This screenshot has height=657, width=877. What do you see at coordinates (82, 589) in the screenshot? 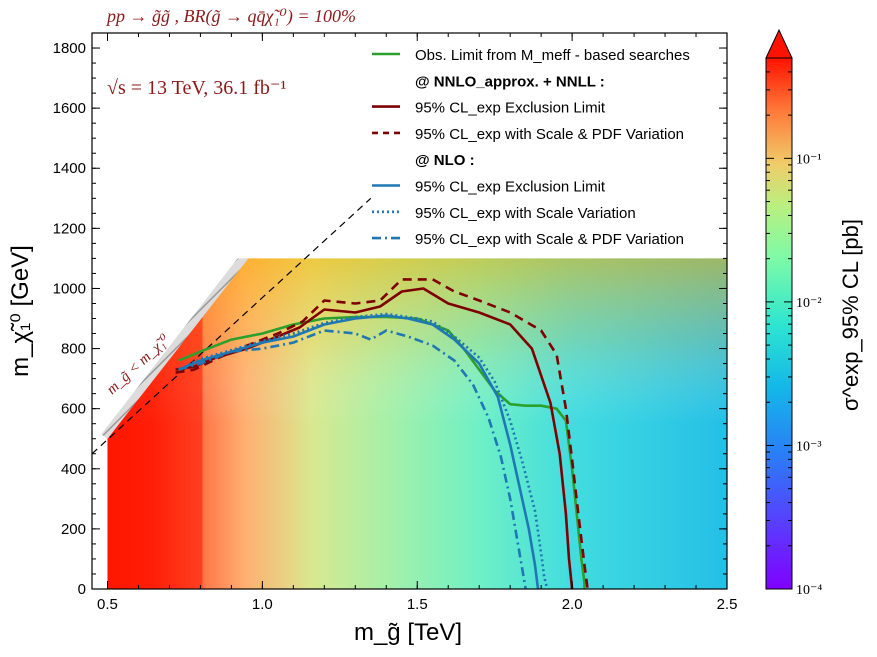
I see `y-tick-label: 0` at bounding box center [82, 589].